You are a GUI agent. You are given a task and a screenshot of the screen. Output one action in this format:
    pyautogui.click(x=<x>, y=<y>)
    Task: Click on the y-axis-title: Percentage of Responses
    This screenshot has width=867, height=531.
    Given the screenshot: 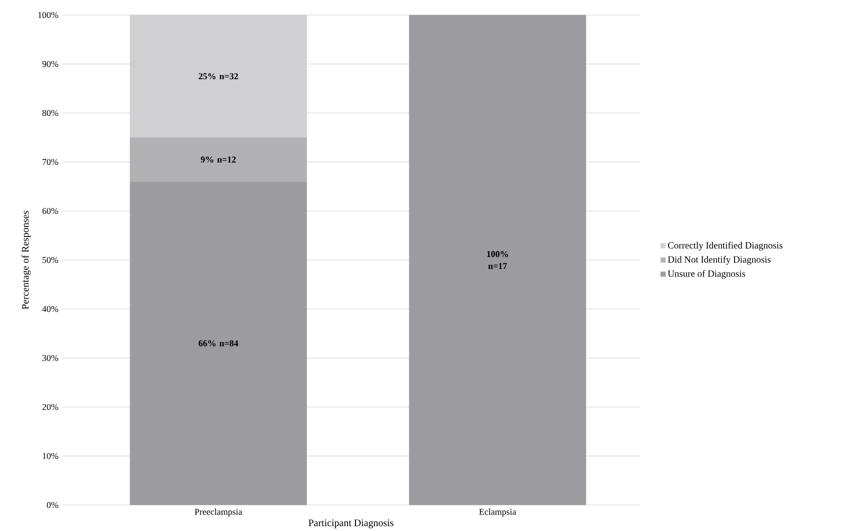 What is the action you would take?
    pyautogui.click(x=26, y=260)
    